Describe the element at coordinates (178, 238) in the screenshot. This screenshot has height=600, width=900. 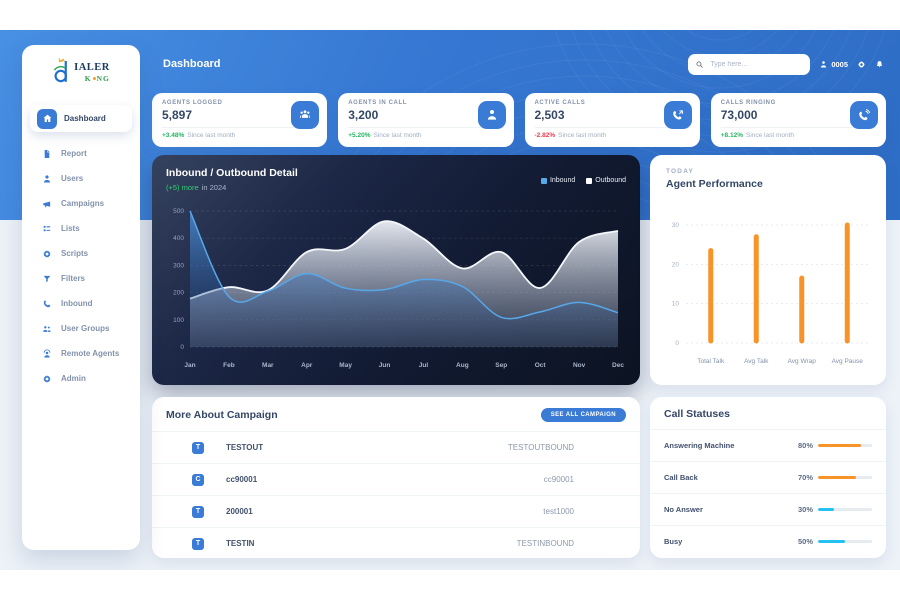
I see `svg-text: 400` at that location.